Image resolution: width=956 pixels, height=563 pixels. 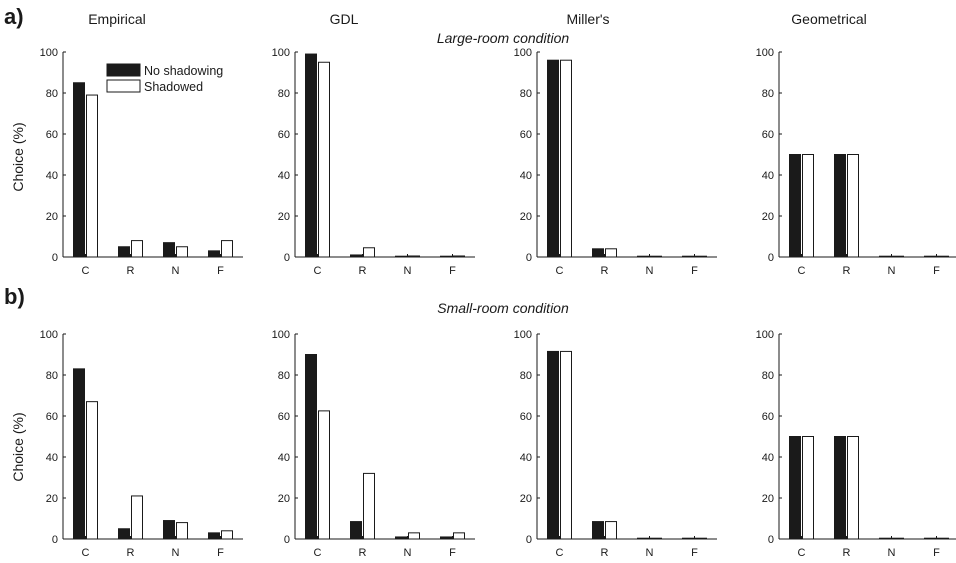 I want to click on legend: No shadowing Shadowed, so click(x=164, y=78).